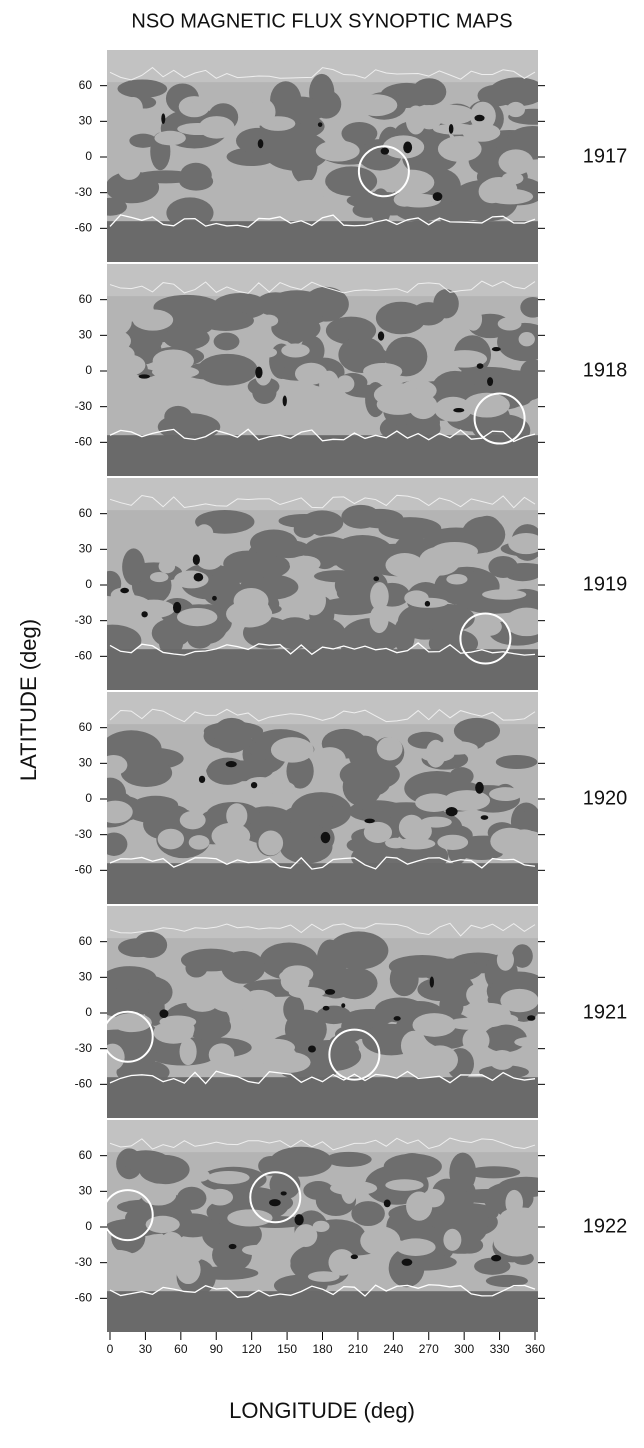 The width and height of the screenshot is (644, 1448). What do you see at coordinates (110, 1349) in the screenshot?
I see `x-tick-label: 0` at bounding box center [110, 1349].